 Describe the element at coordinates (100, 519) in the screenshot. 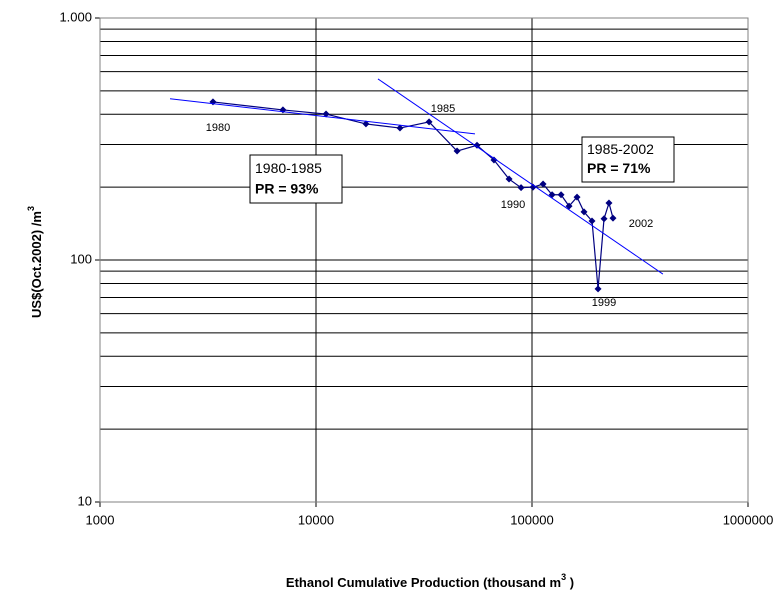

I see `x-tick-label: 1000` at that location.